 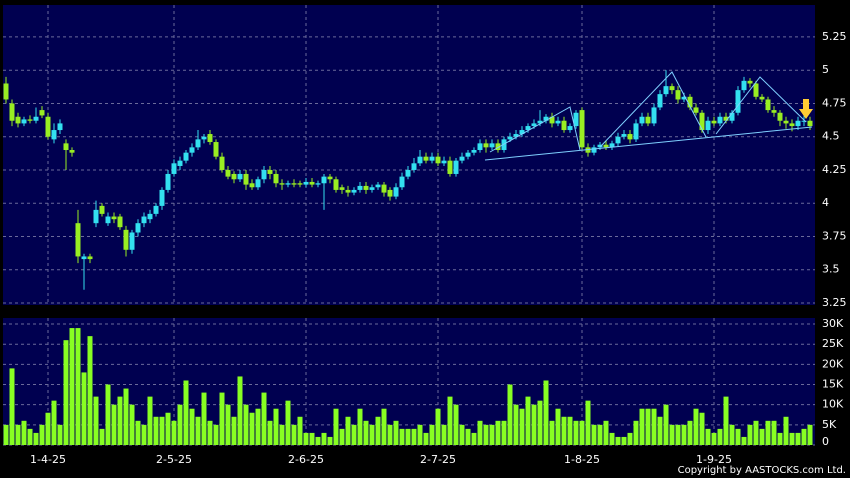 I want to click on signal-arrow, so click(x=806, y=109).